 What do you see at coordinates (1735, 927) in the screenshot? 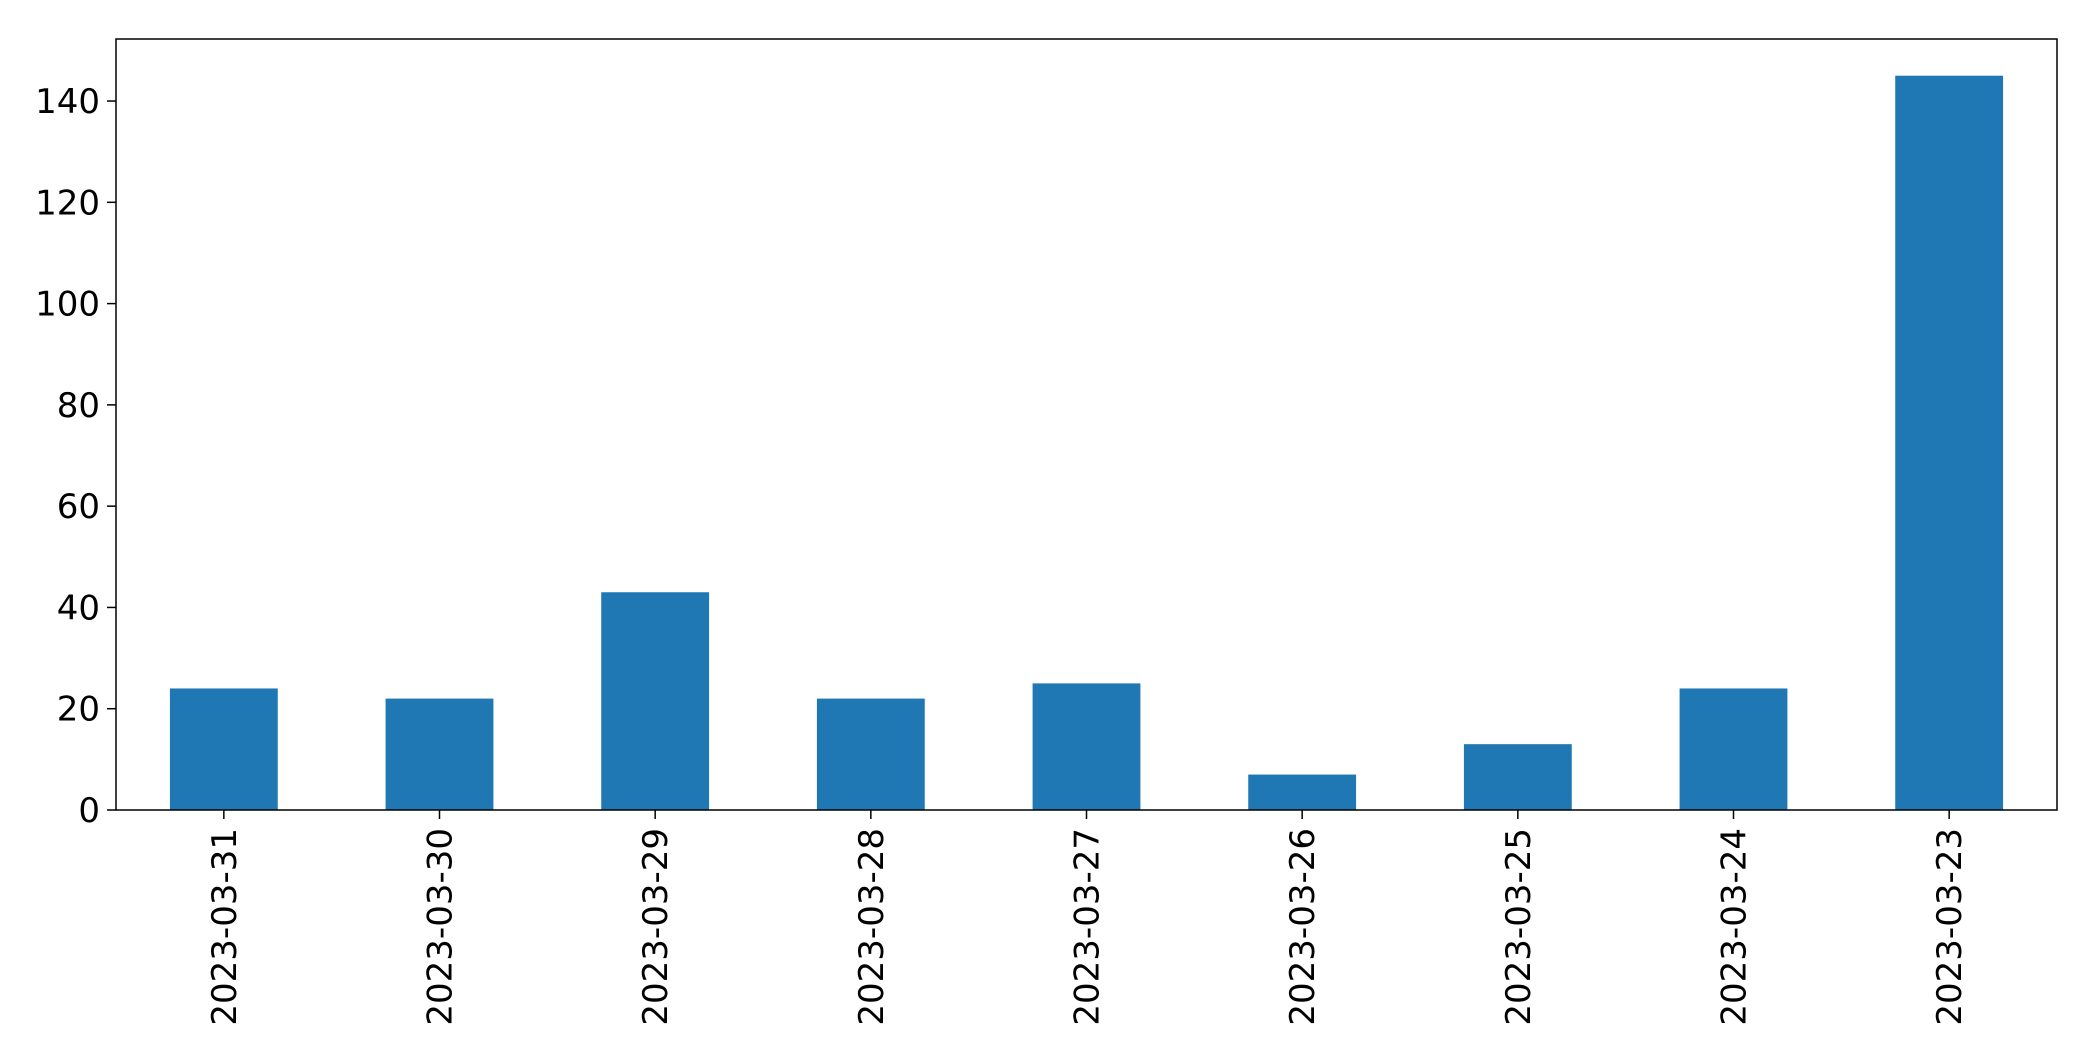
I see `x-tick-label: 2023-03-24` at bounding box center [1735, 927].